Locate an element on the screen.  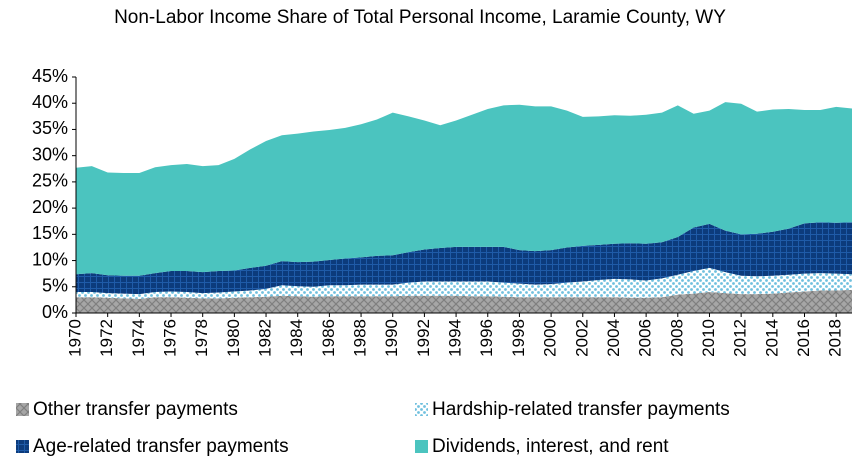
x-tick-label: 2006 is located at coordinates (645, 338).